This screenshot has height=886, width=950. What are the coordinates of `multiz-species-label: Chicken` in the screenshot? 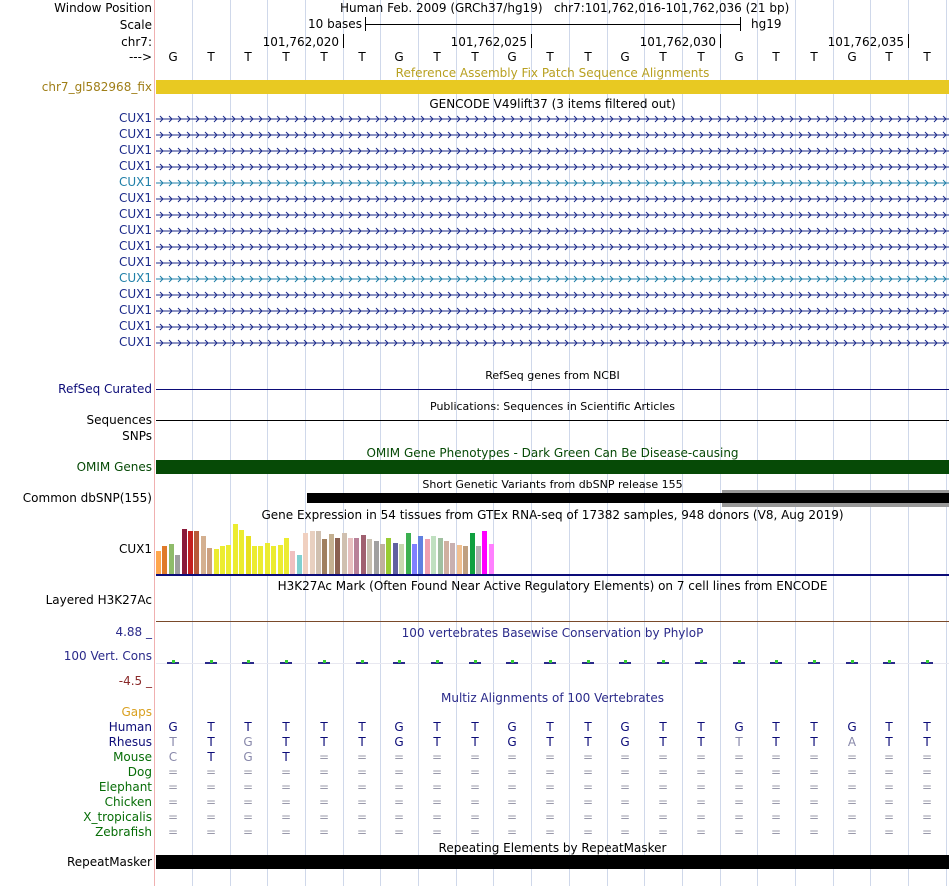 It's located at (128, 802).